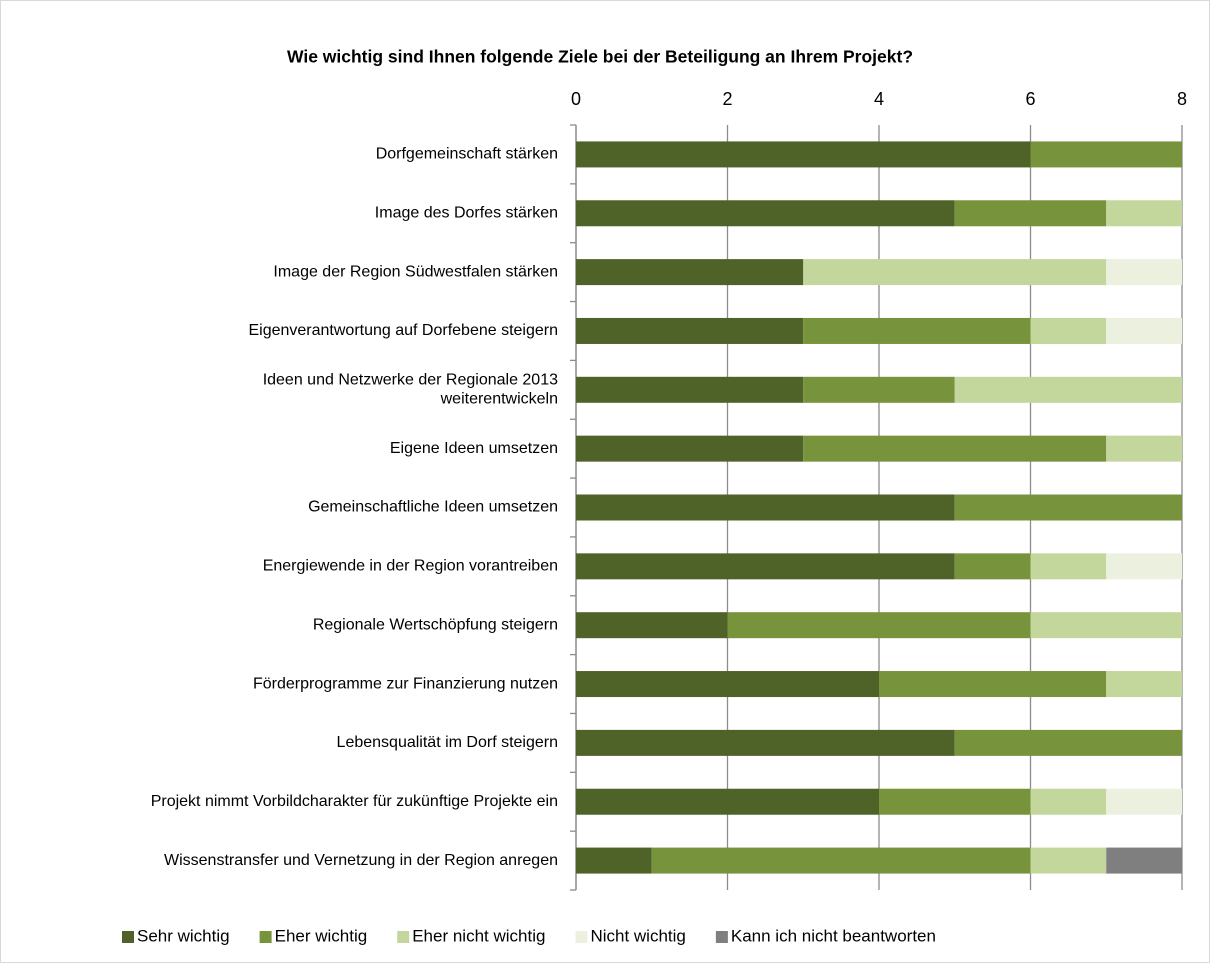 Image resolution: width=1211 pixels, height=964 pixels. What do you see at coordinates (415, 271) in the screenshot?
I see `y-tick-label: Image der Region Südwestfalen stärken` at bounding box center [415, 271].